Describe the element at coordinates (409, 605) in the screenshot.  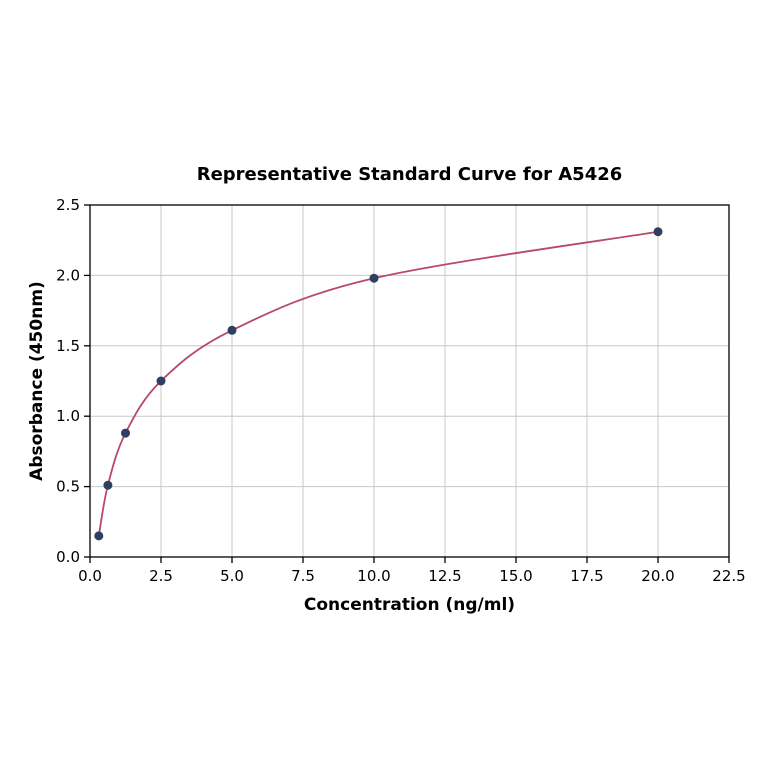
I see `x-axis-label: Concentration (ng/ml)` at that location.